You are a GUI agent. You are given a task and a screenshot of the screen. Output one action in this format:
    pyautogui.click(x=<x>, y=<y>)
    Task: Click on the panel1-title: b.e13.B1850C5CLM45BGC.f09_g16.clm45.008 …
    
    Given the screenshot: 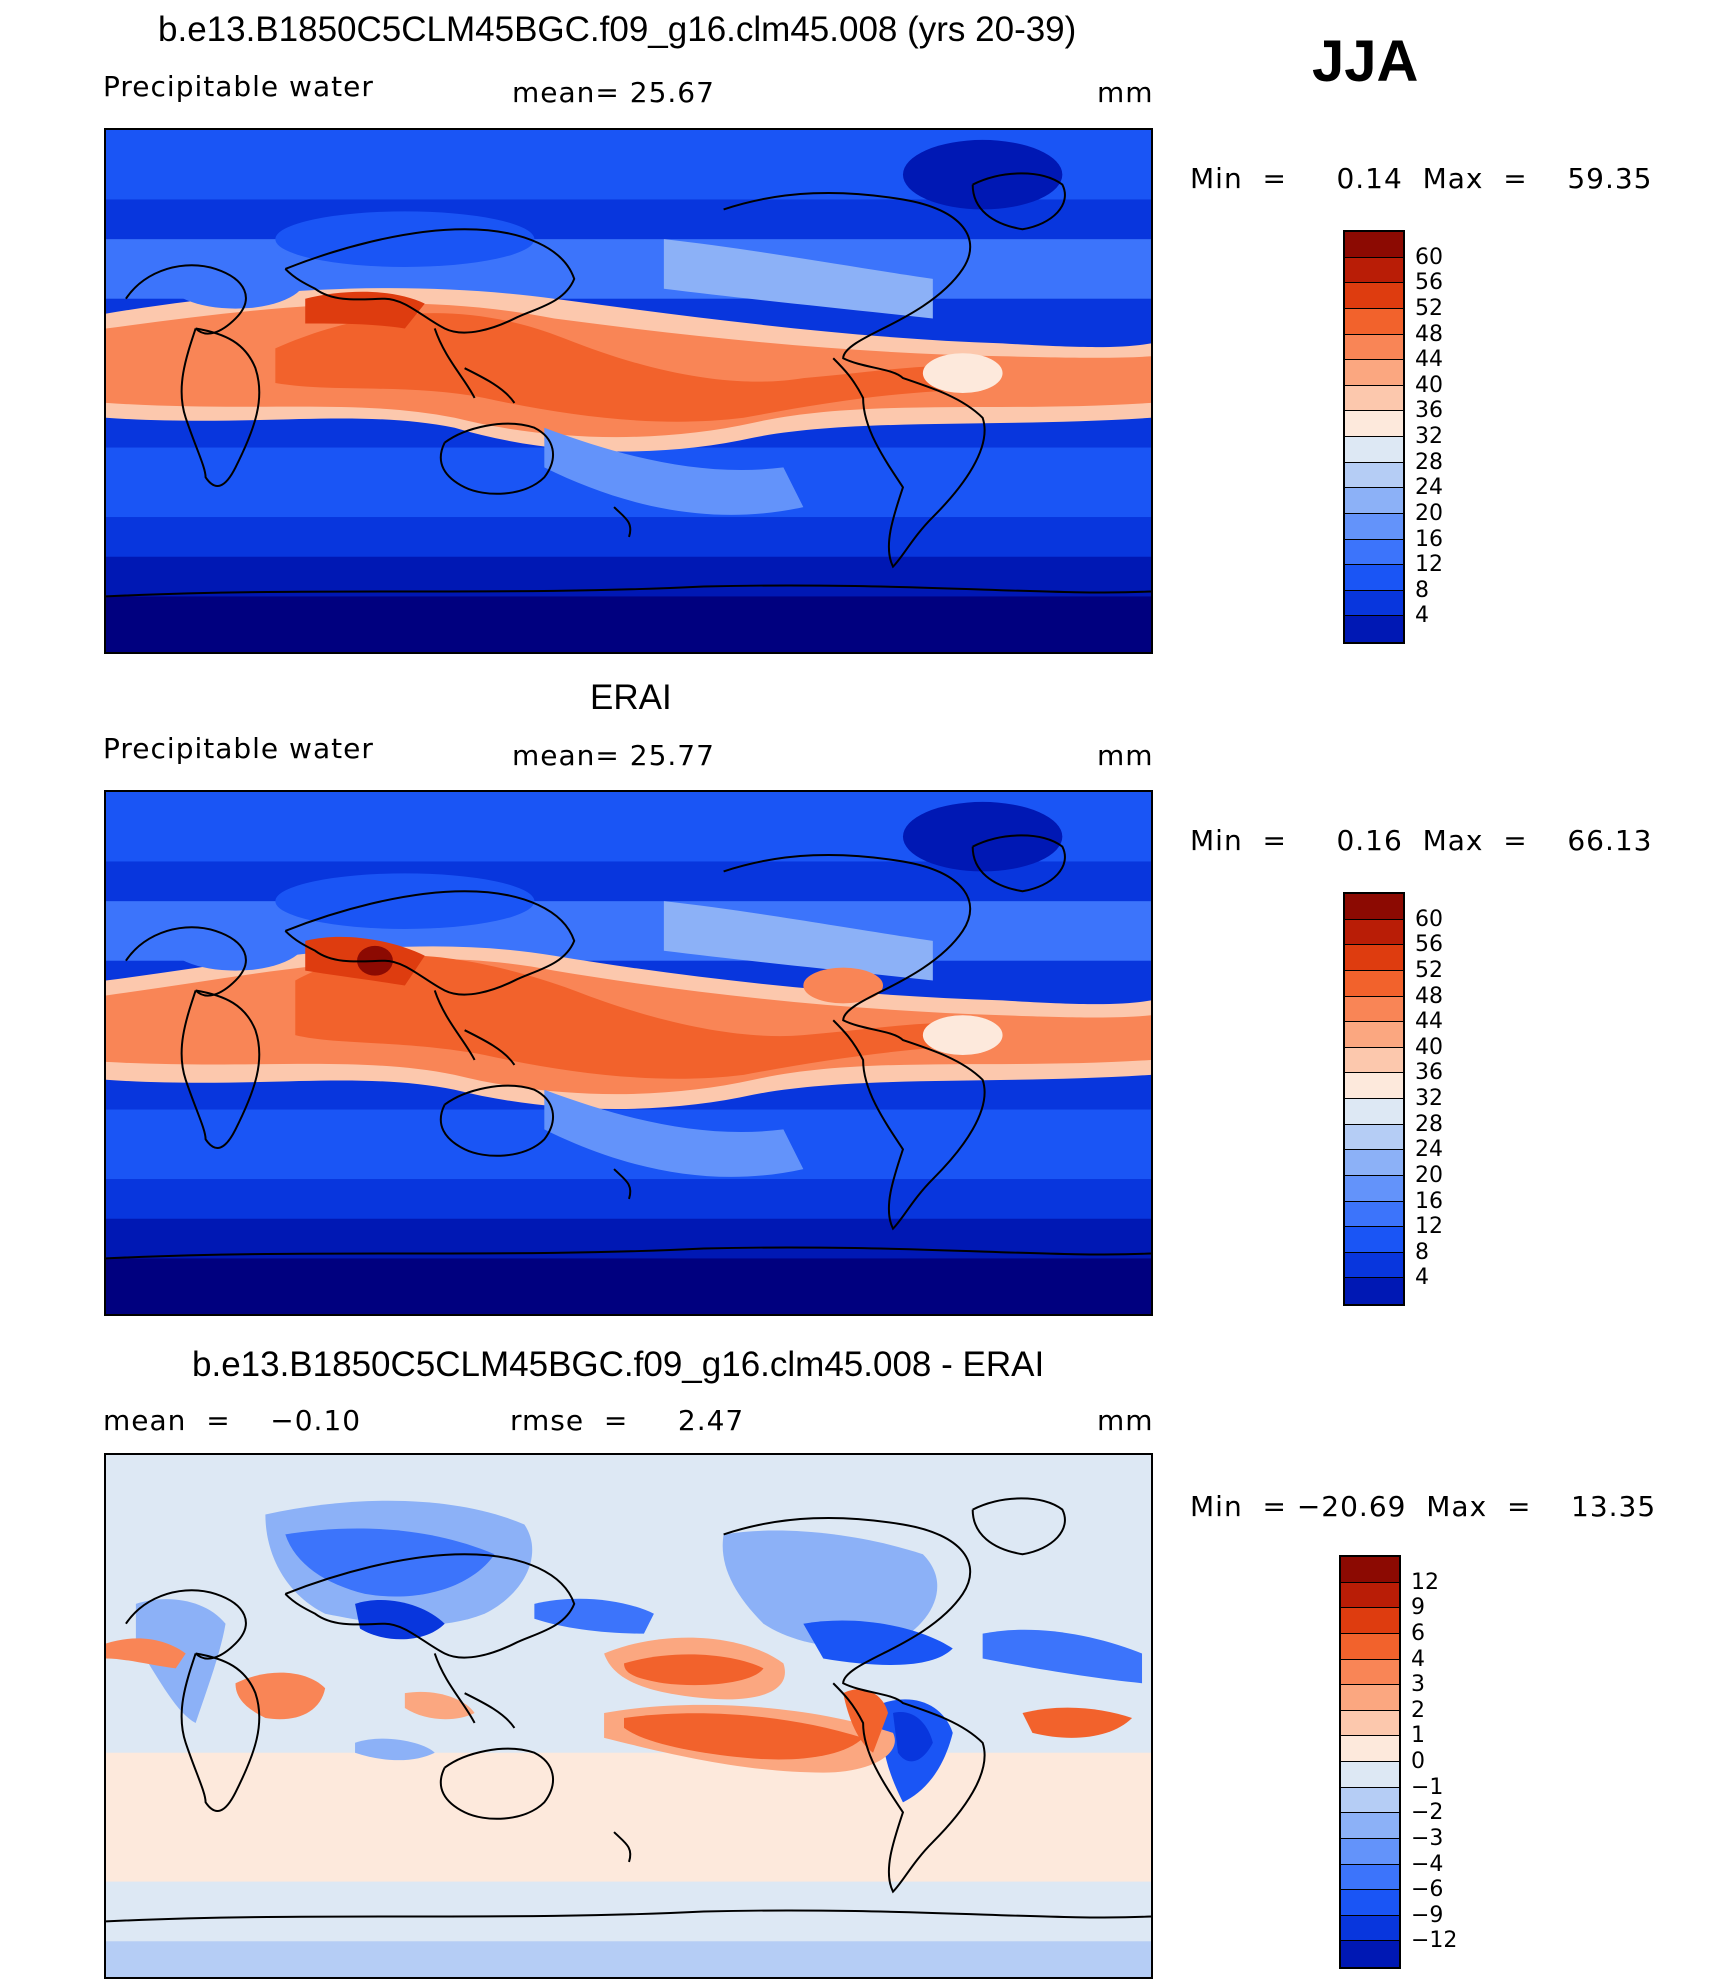 What is the action you would take?
    pyautogui.click(x=617, y=29)
    